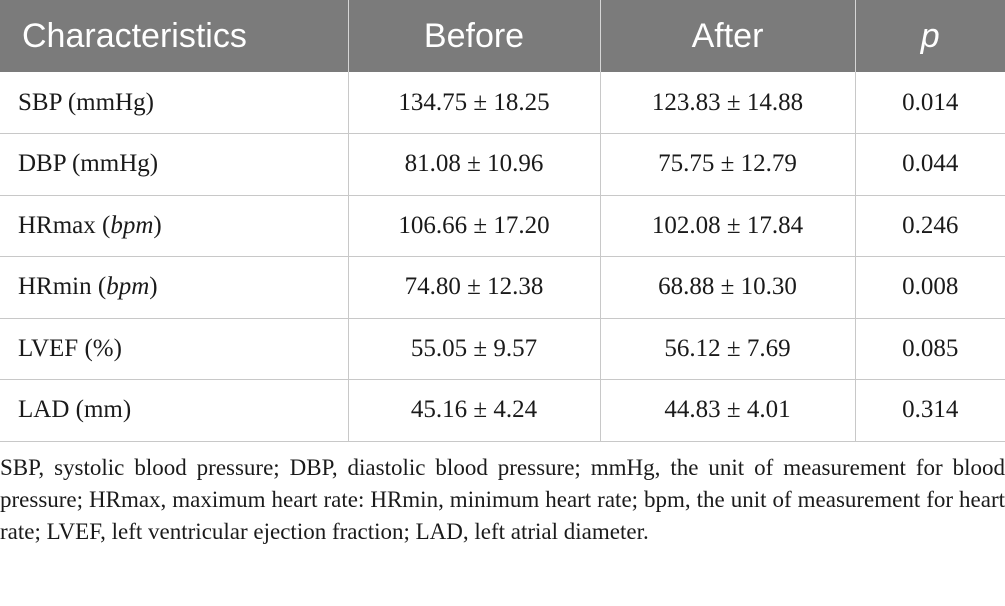 This screenshot has width=1005, height=606. I want to click on table-header: Characteristics Before After p, so click(502, 36).